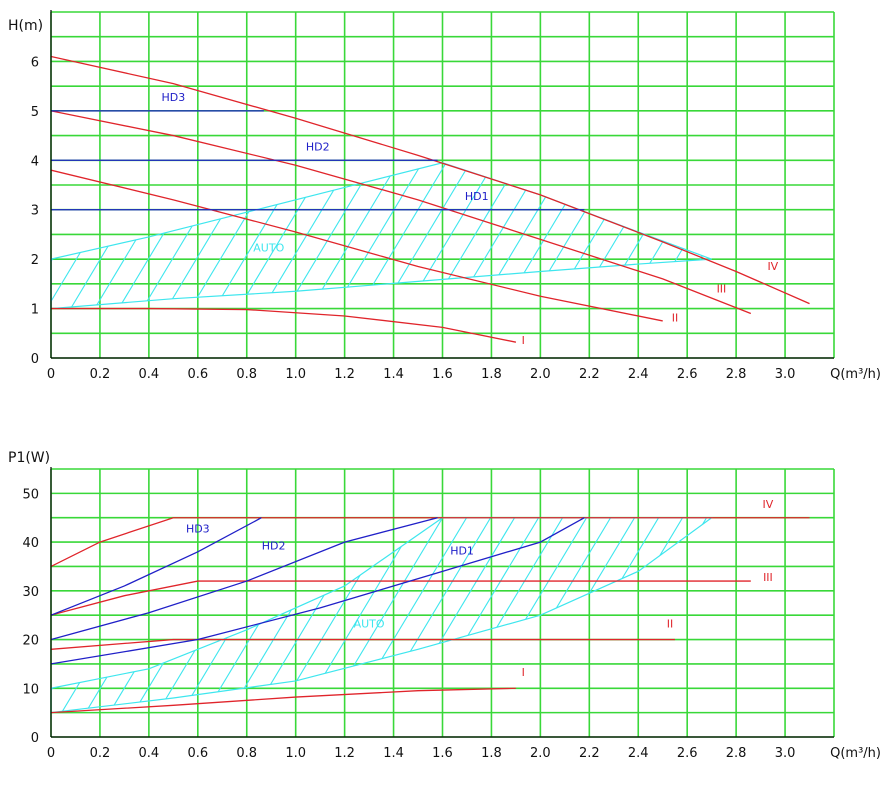 This screenshot has height=794, width=883. I want to click on power-curve-iv, so click(430, 542).